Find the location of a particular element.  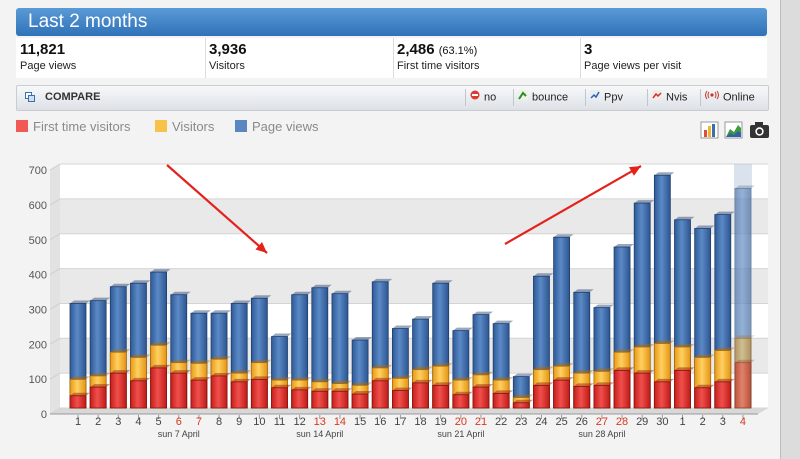

x-tick-label: 28 is located at coordinates (622, 422).